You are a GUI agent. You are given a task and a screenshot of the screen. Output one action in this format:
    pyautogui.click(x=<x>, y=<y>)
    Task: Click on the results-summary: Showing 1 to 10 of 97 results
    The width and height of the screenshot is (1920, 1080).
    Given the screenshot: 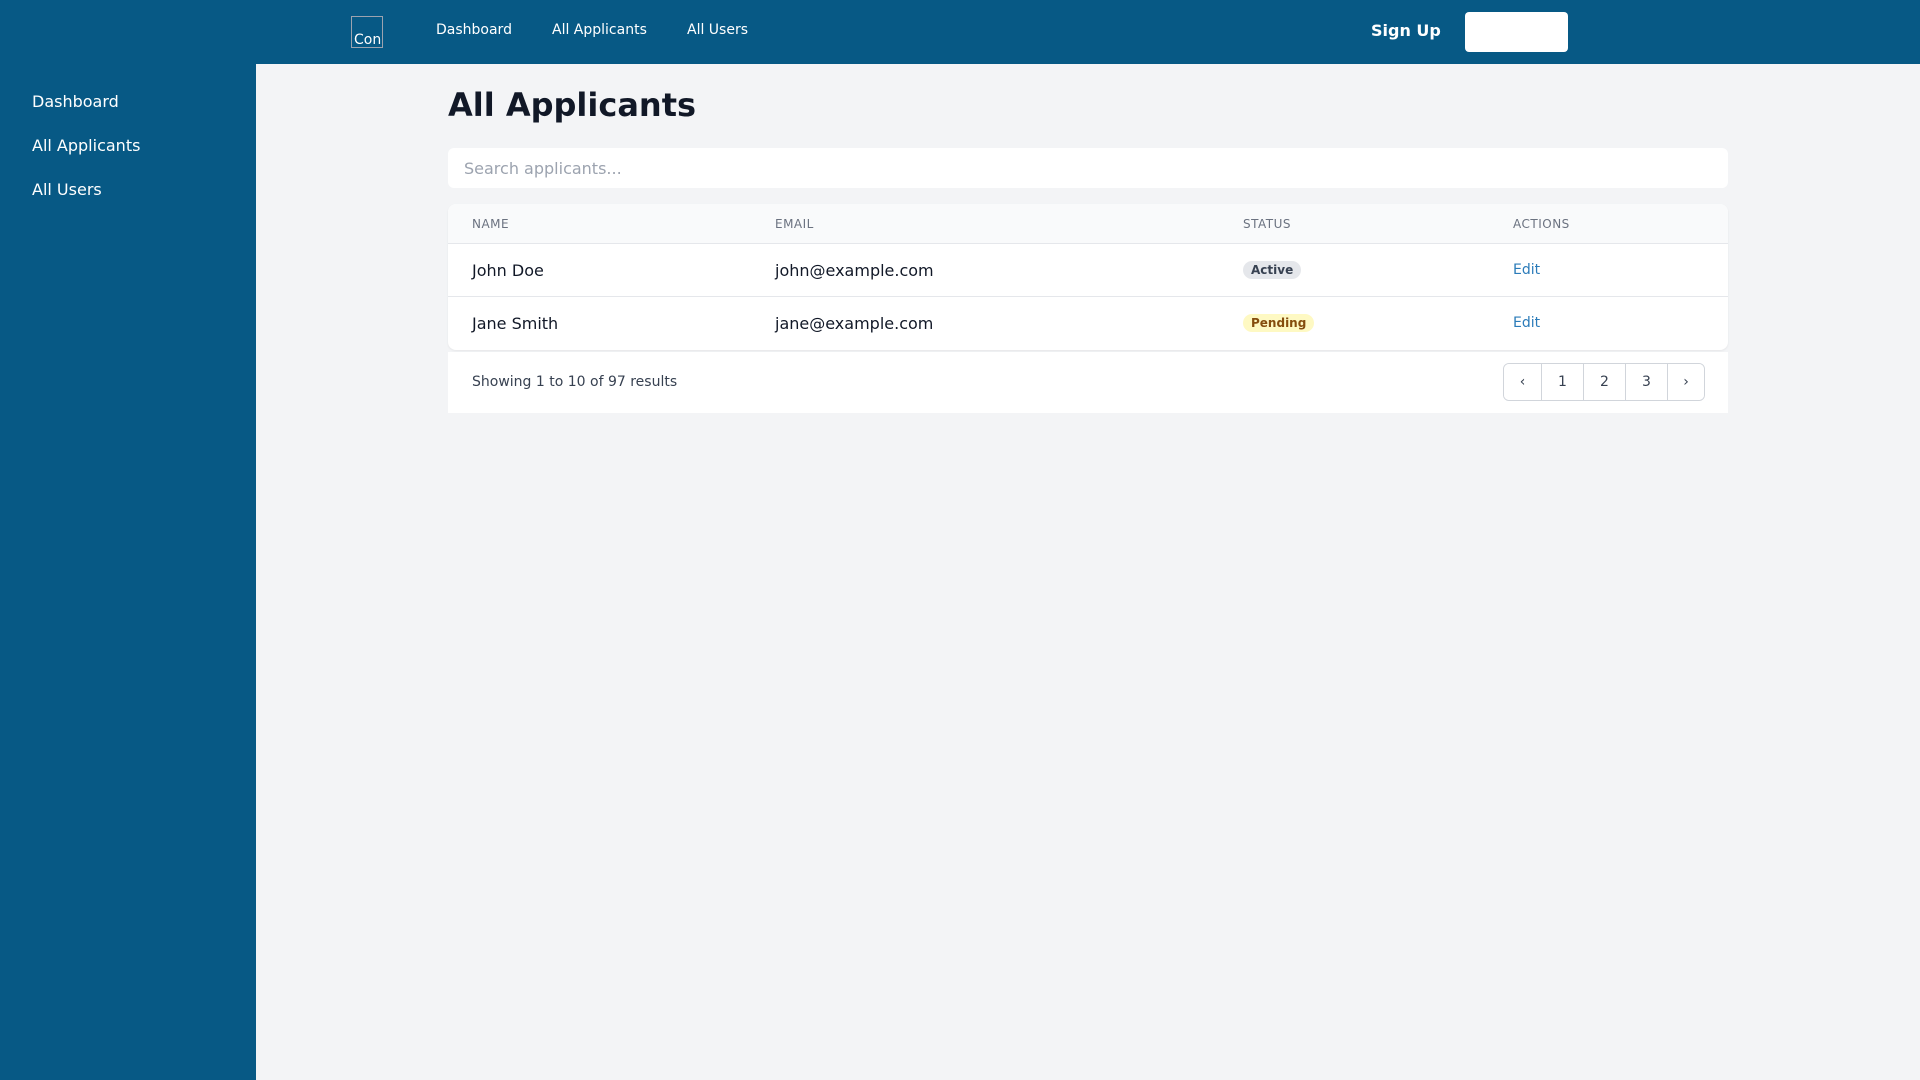 What is the action you would take?
    pyautogui.click(x=575, y=382)
    